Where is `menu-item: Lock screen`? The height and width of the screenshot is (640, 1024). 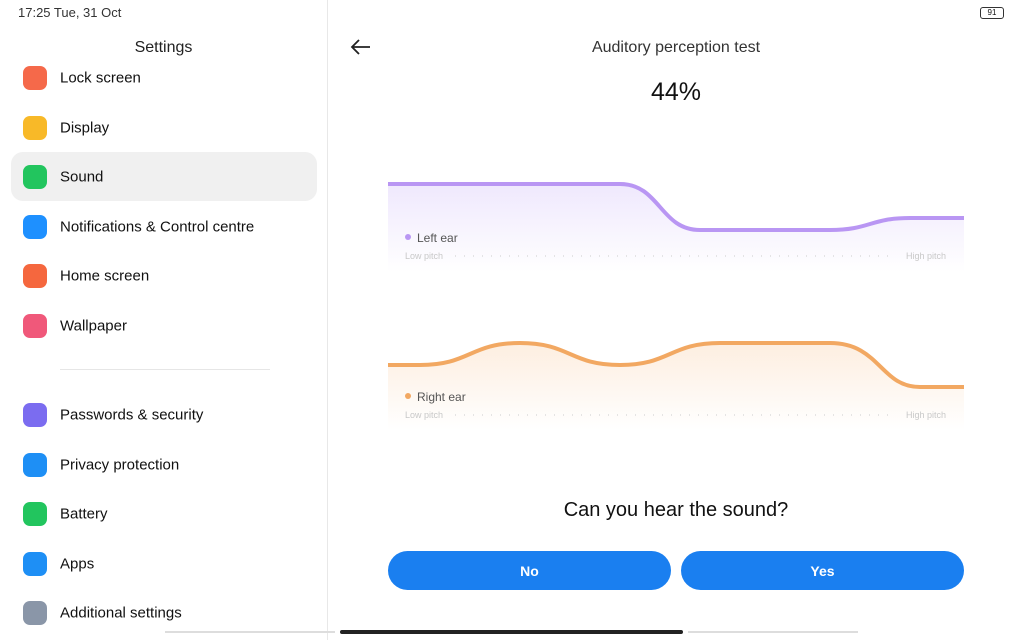 menu-item: Lock screen is located at coordinates (100, 78).